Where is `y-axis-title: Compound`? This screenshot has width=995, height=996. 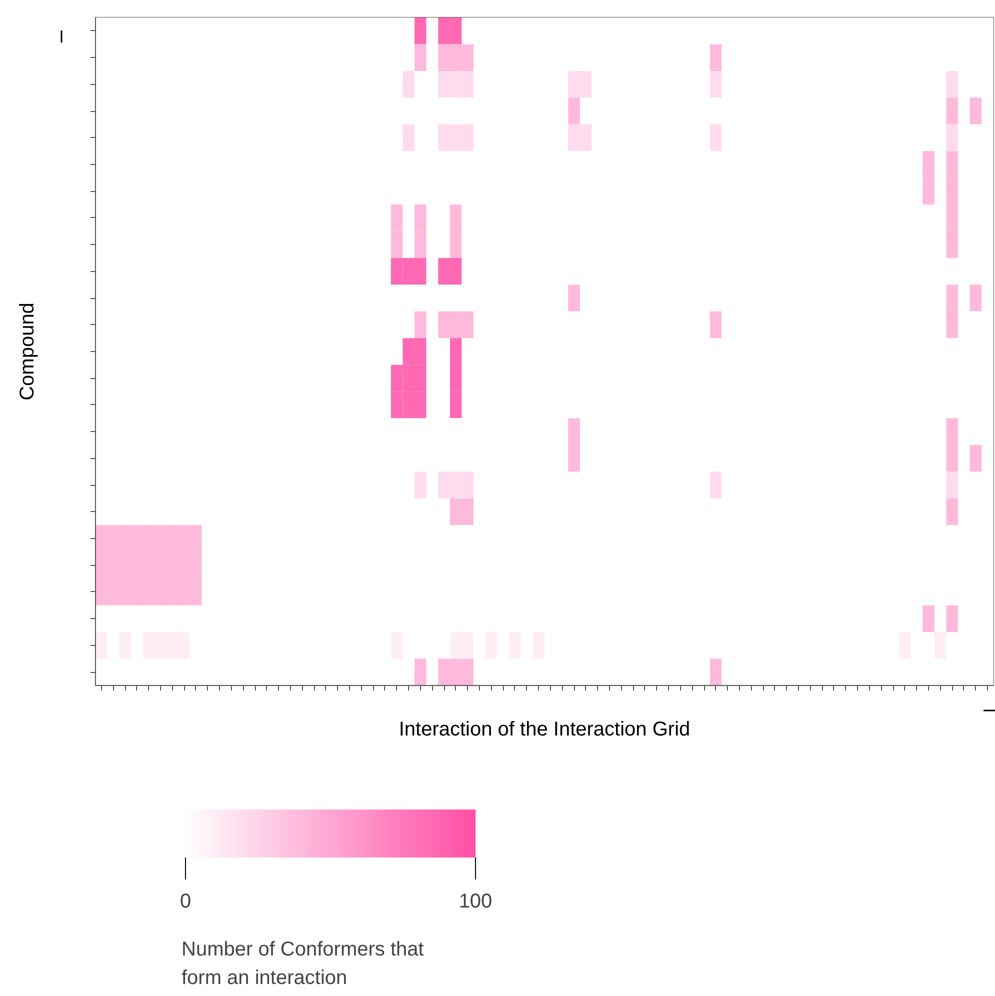 y-axis-title: Compound is located at coordinates (27, 351).